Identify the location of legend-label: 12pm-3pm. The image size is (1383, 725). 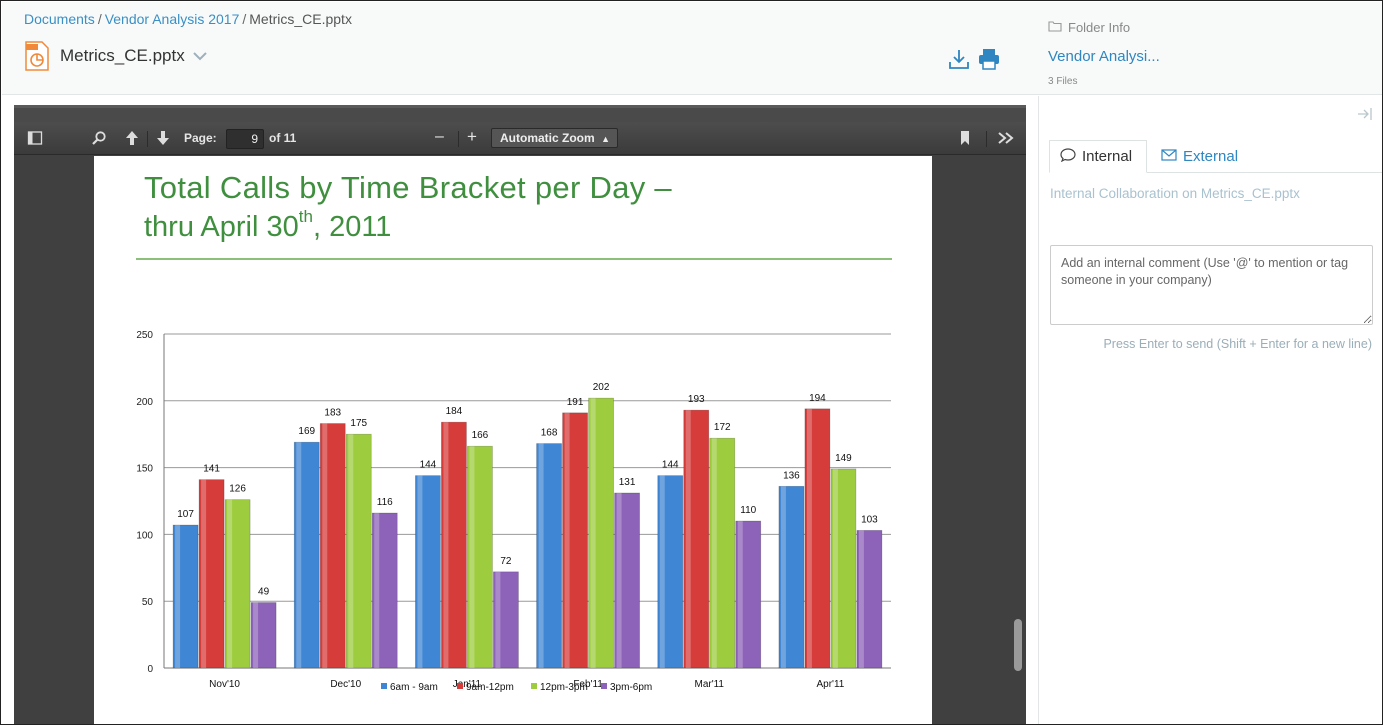
(564, 687).